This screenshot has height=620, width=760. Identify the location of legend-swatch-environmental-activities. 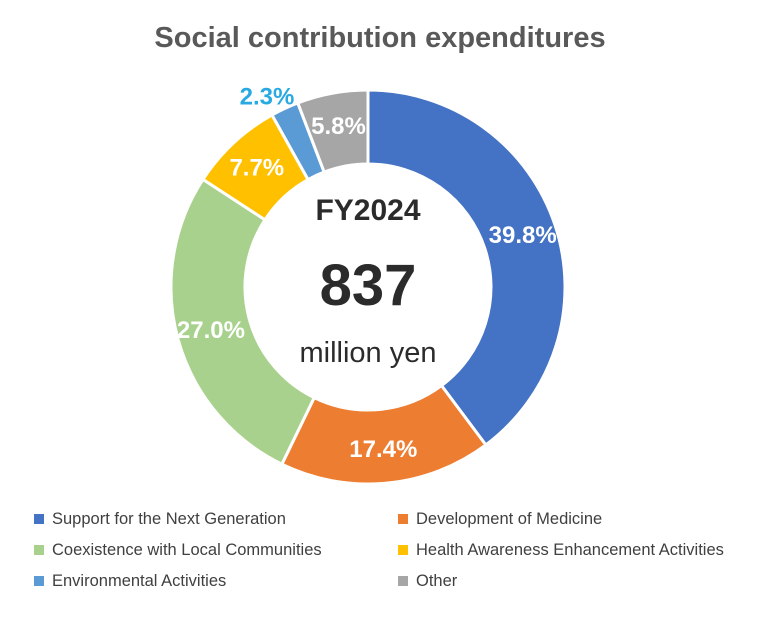
(39, 581).